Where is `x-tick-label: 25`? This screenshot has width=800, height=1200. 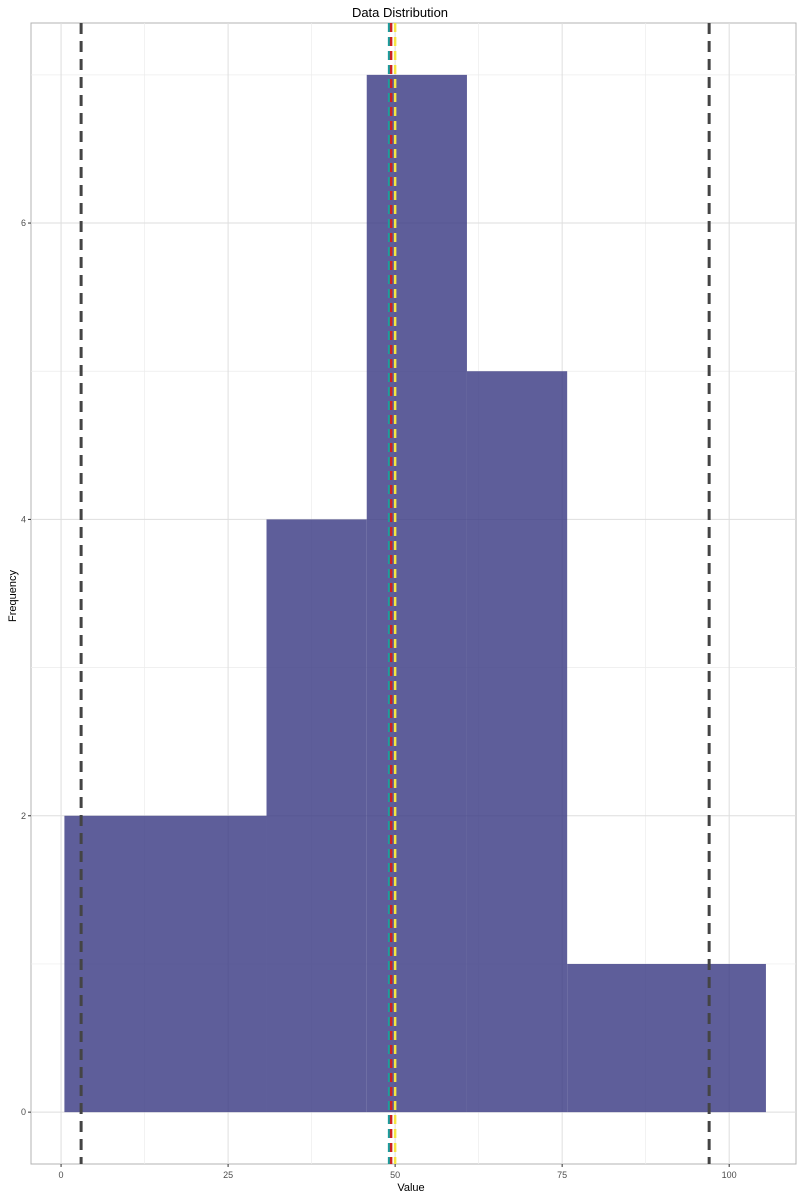 x-tick-label: 25 is located at coordinates (228, 1175).